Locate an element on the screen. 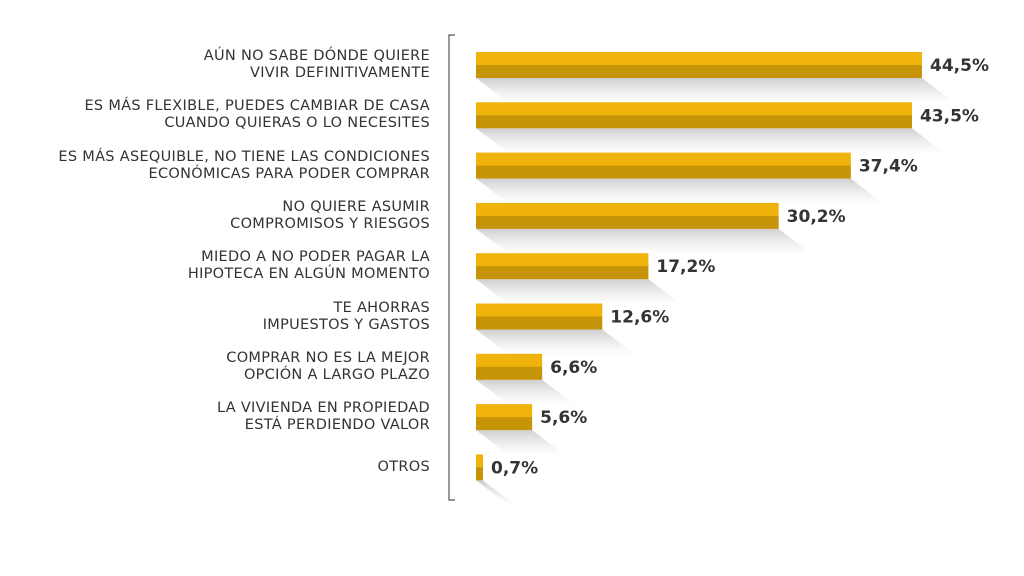 This screenshot has width=1024, height=576. value-label: 12,6% is located at coordinates (639, 318).